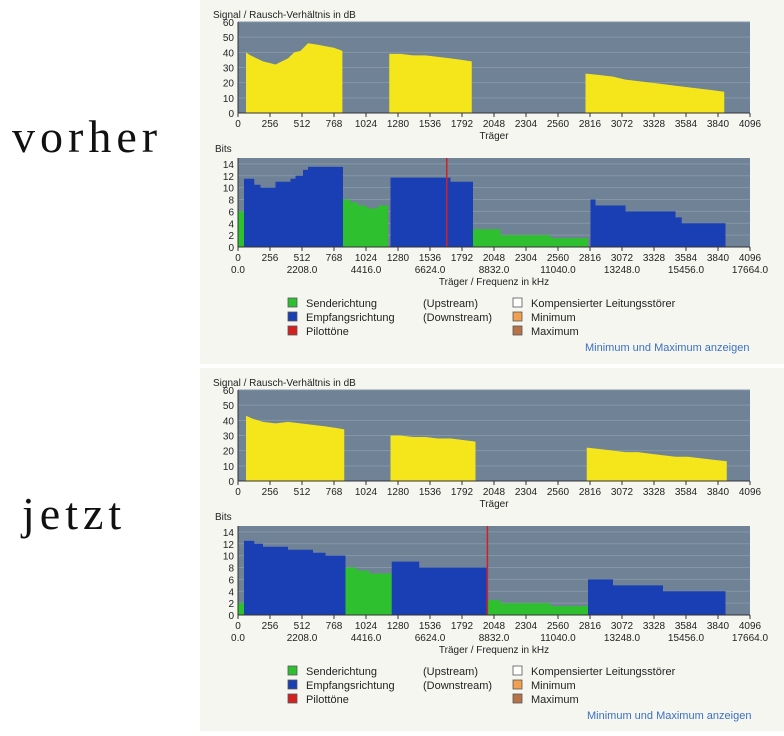 The height and width of the screenshot is (736, 784). I want to click on panel0-bits-ytick-label: 14, so click(229, 165).